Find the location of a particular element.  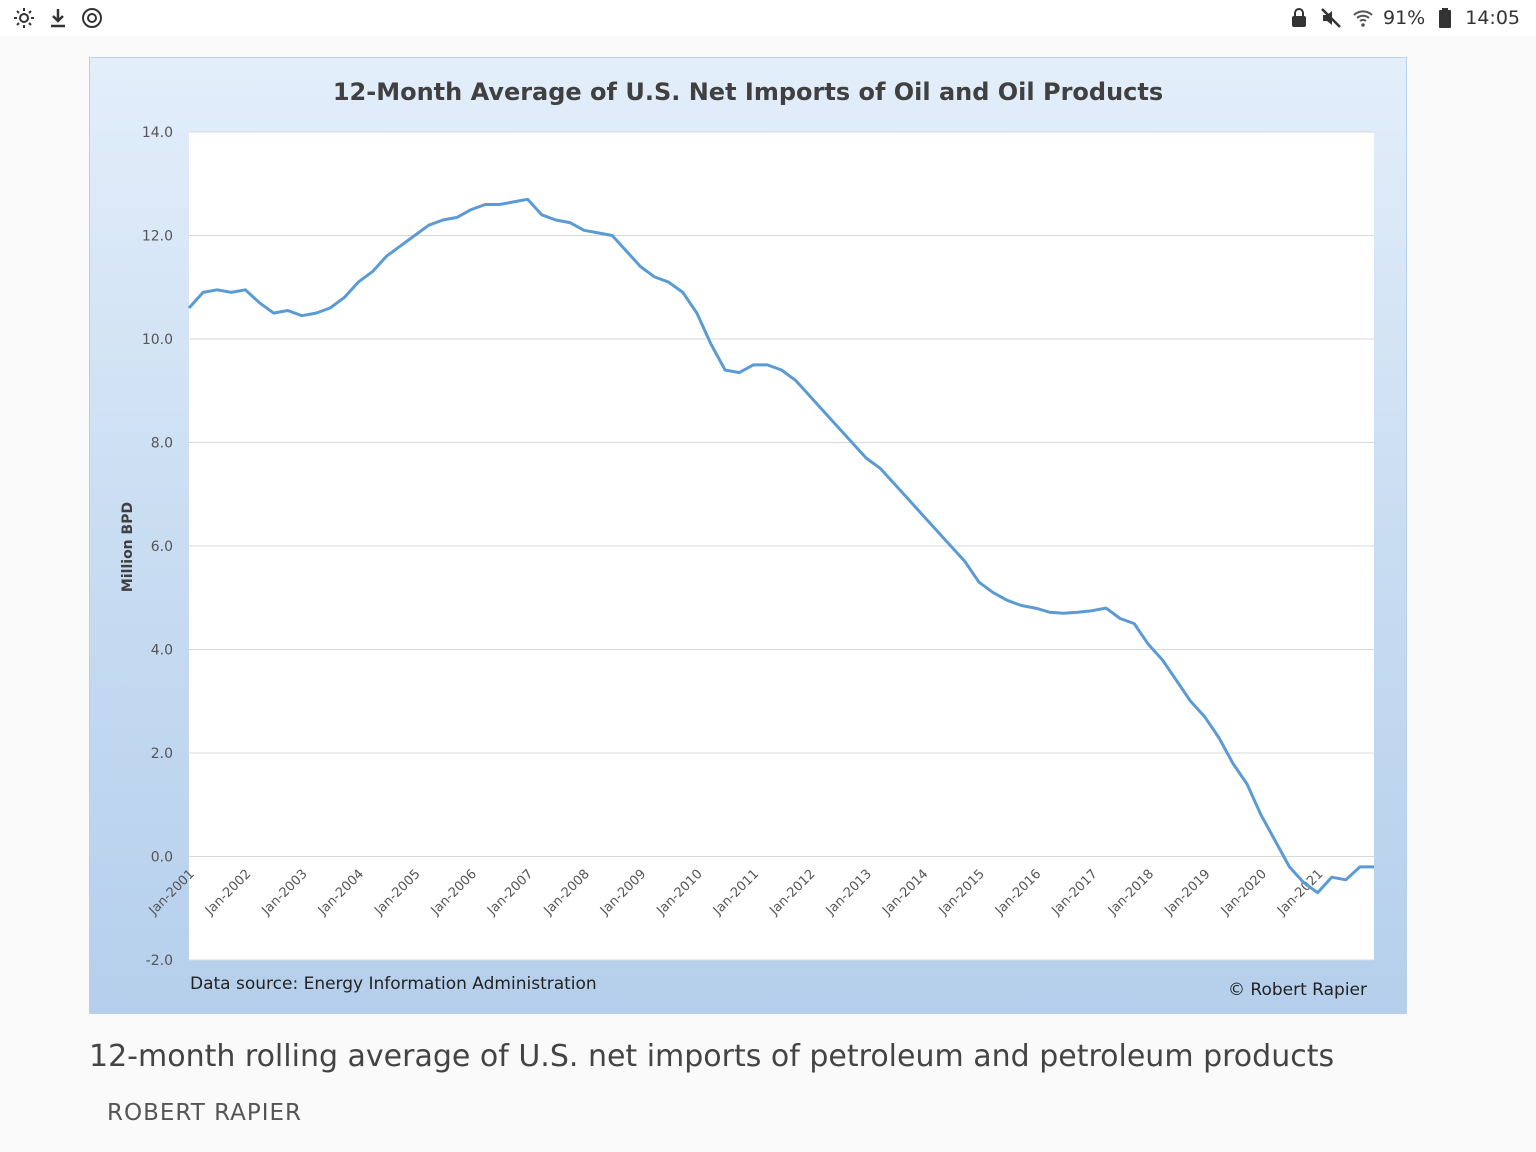

y-tick-label: 12.0 is located at coordinates (157, 237).